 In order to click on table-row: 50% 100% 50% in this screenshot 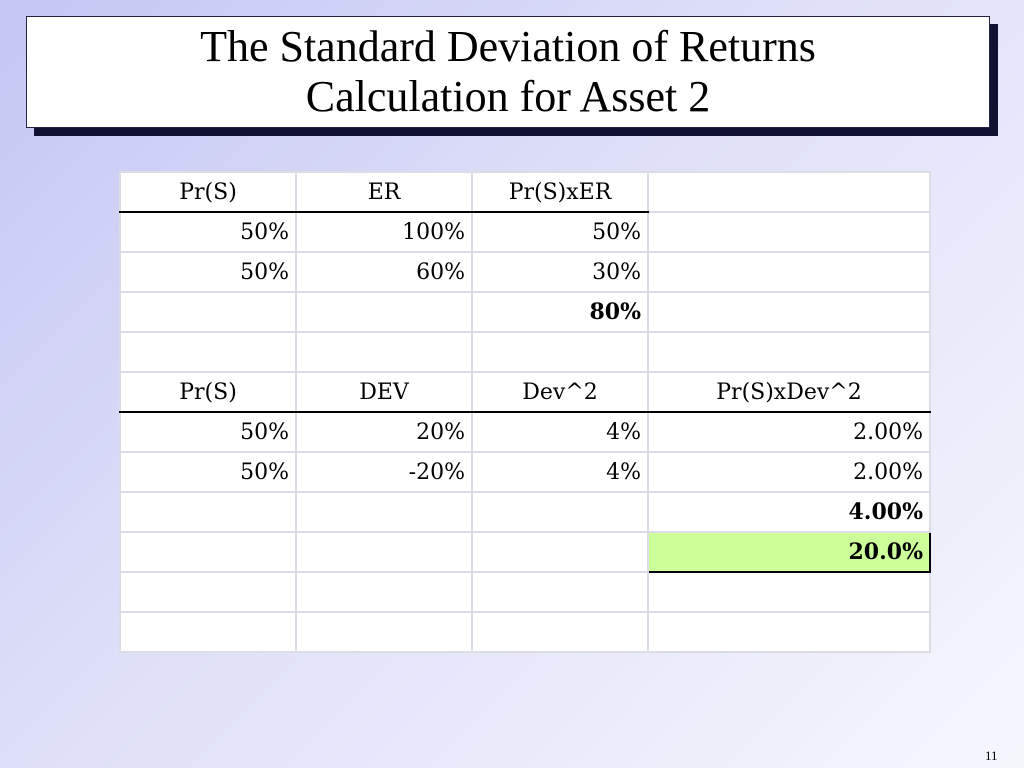, I will do `click(525, 232)`.